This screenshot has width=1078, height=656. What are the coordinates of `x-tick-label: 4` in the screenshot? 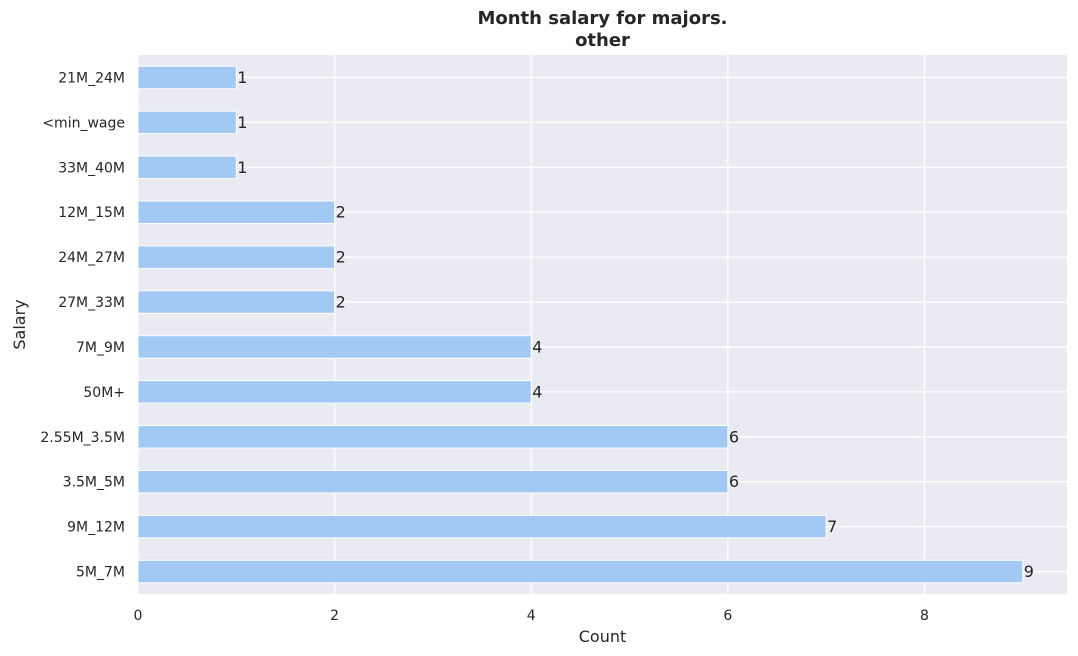 It's located at (531, 616).